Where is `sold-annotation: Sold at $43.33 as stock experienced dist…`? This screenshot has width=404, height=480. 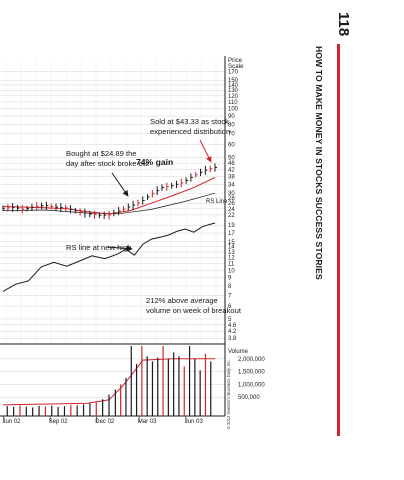 sold-annotation: Sold at $43.33 as stock experienced dist… is located at coordinates (190, 140).